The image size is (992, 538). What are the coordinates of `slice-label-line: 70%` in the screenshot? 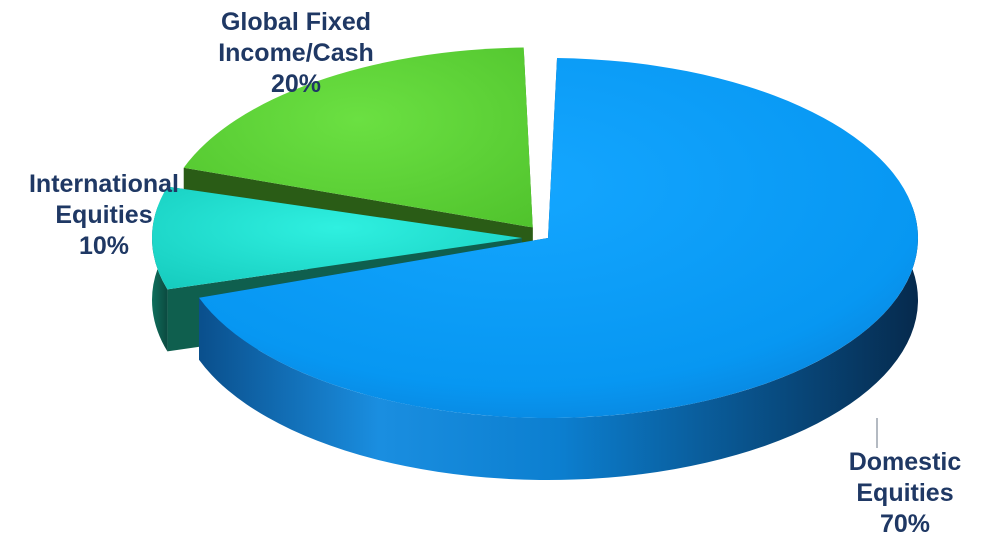 It's located at (905, 524).